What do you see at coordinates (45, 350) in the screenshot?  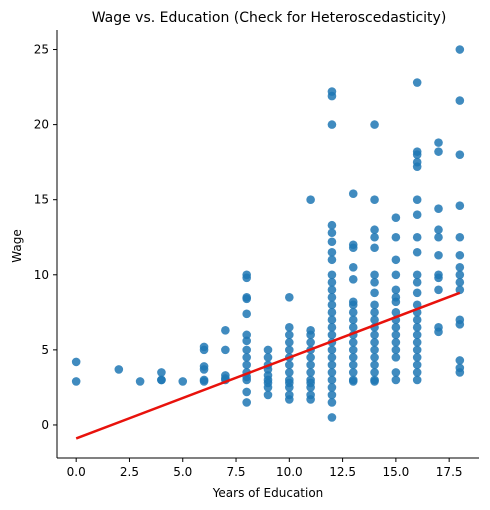 I see `y-tick-label: 5` at bounding box center [45, 350].